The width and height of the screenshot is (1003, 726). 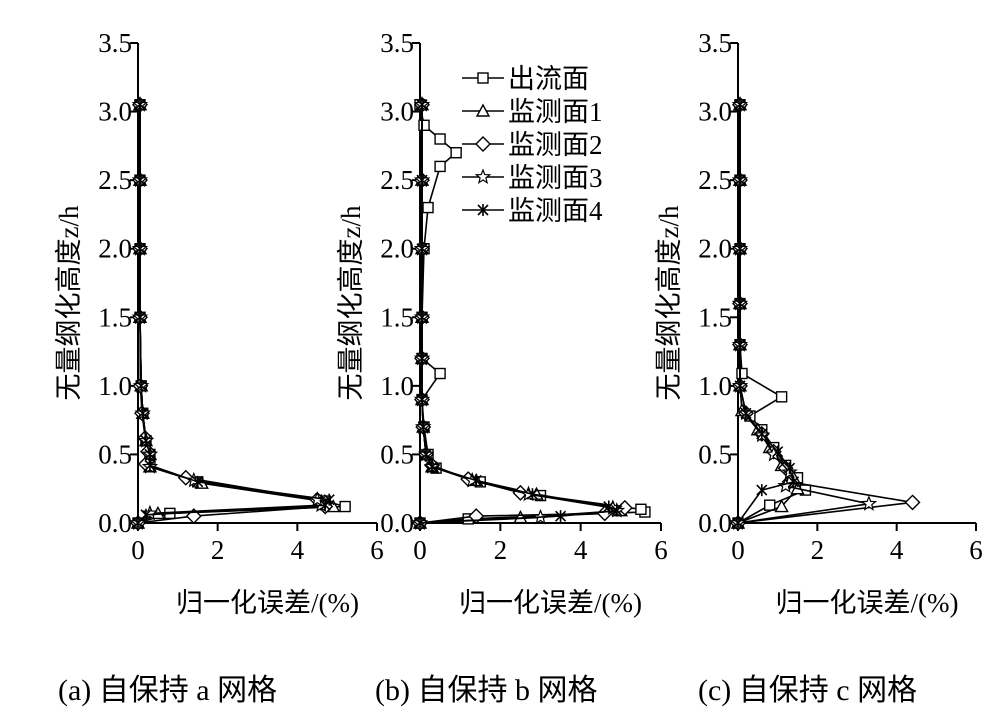 I want to click on chart-a-x-tick-label: 2, so click(x=218, y=550).